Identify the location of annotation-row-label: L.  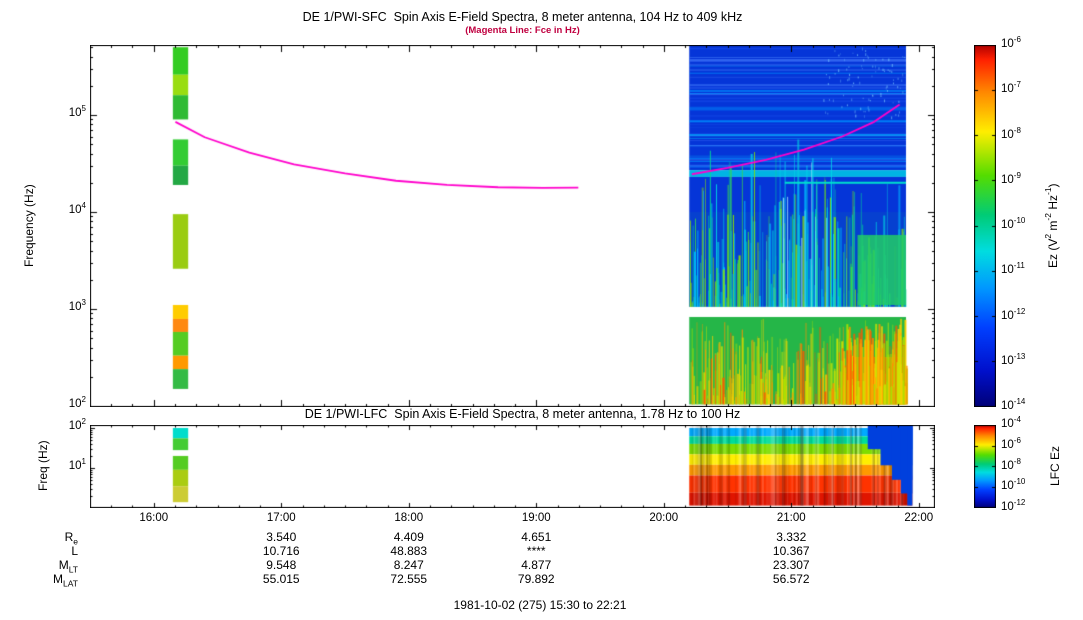
(74, 551).